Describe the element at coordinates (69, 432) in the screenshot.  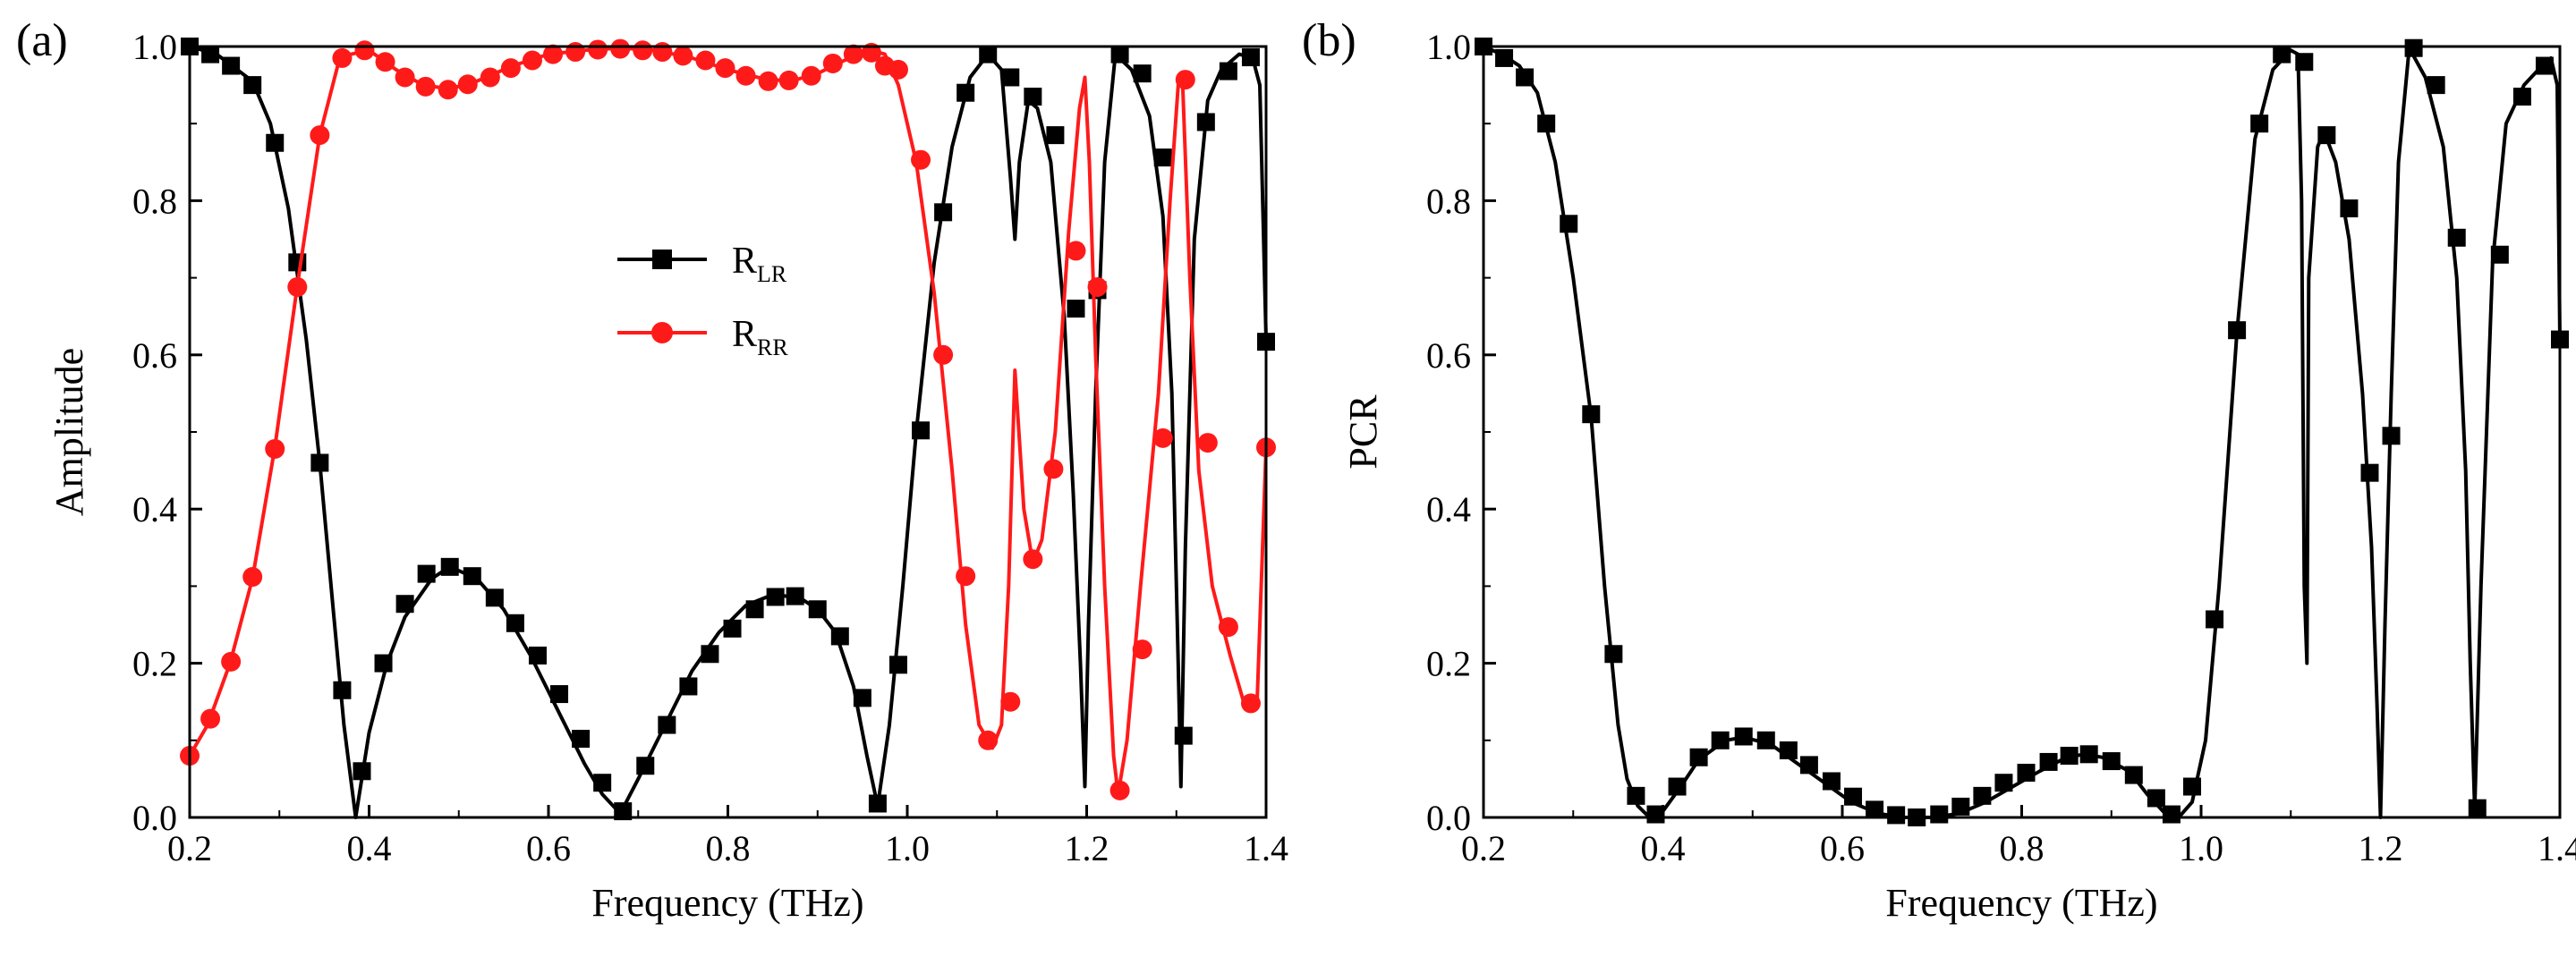
I see `panel-a-y-axis-label: Amplitude` at that location.